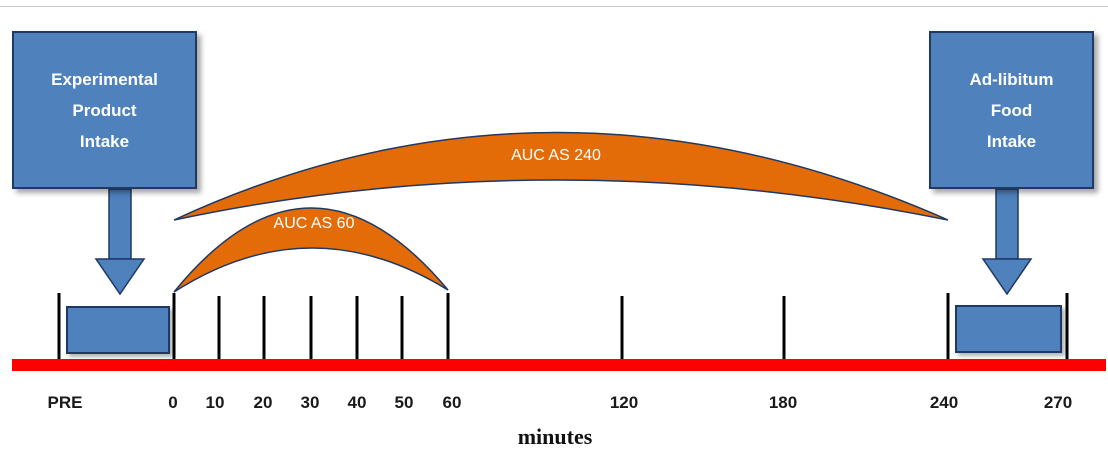 The height and width of the screenshot is (456, 1108). I want to click on tick-label-180: 180, so click(783, 402).